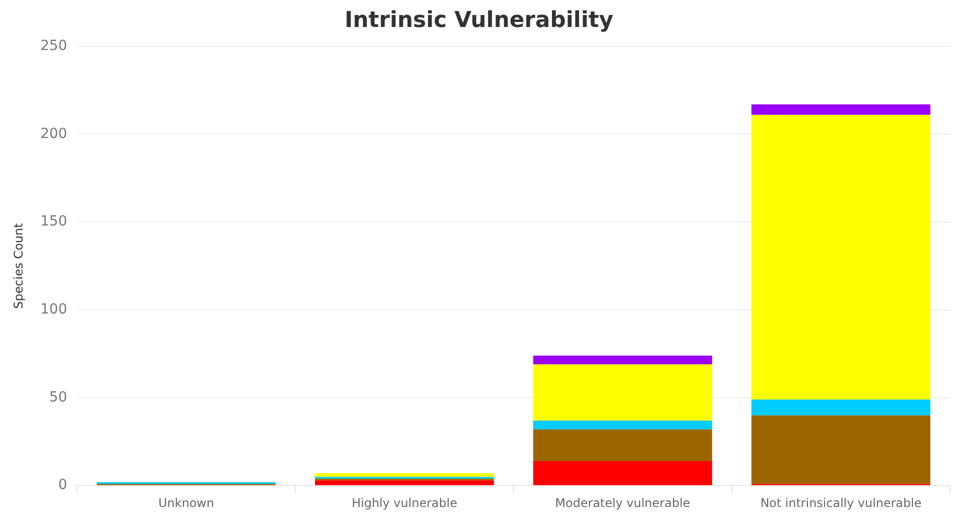  I want to click on y-tick-label: 150, so click(54, 222).